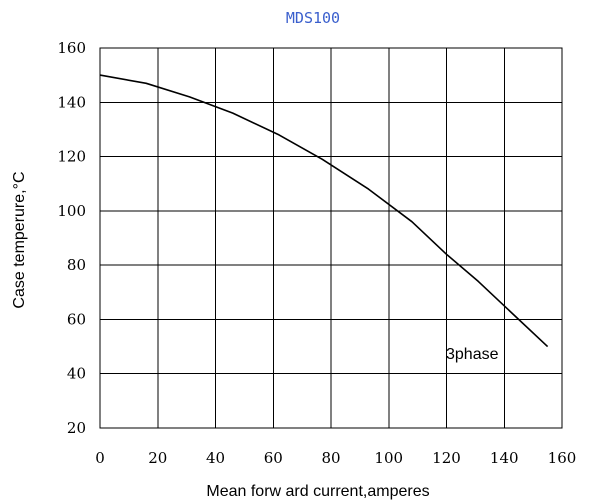  I want to click on x-tick-label: 100, so click(388, 458).